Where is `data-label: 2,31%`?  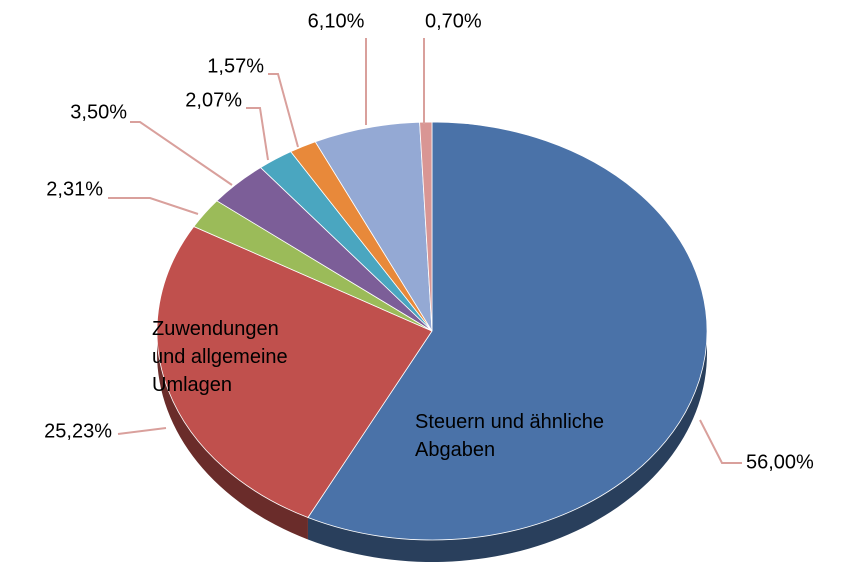
data-label: 2,31% is located at coordinates (74, 189).